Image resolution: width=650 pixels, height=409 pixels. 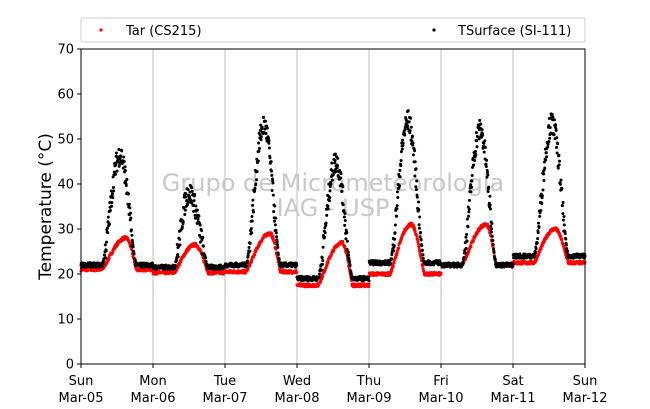 What do you see at coordinates (224, 381) in the screenshot?
I see `x-tick-day: Tue` at bounding box center [224, 381].